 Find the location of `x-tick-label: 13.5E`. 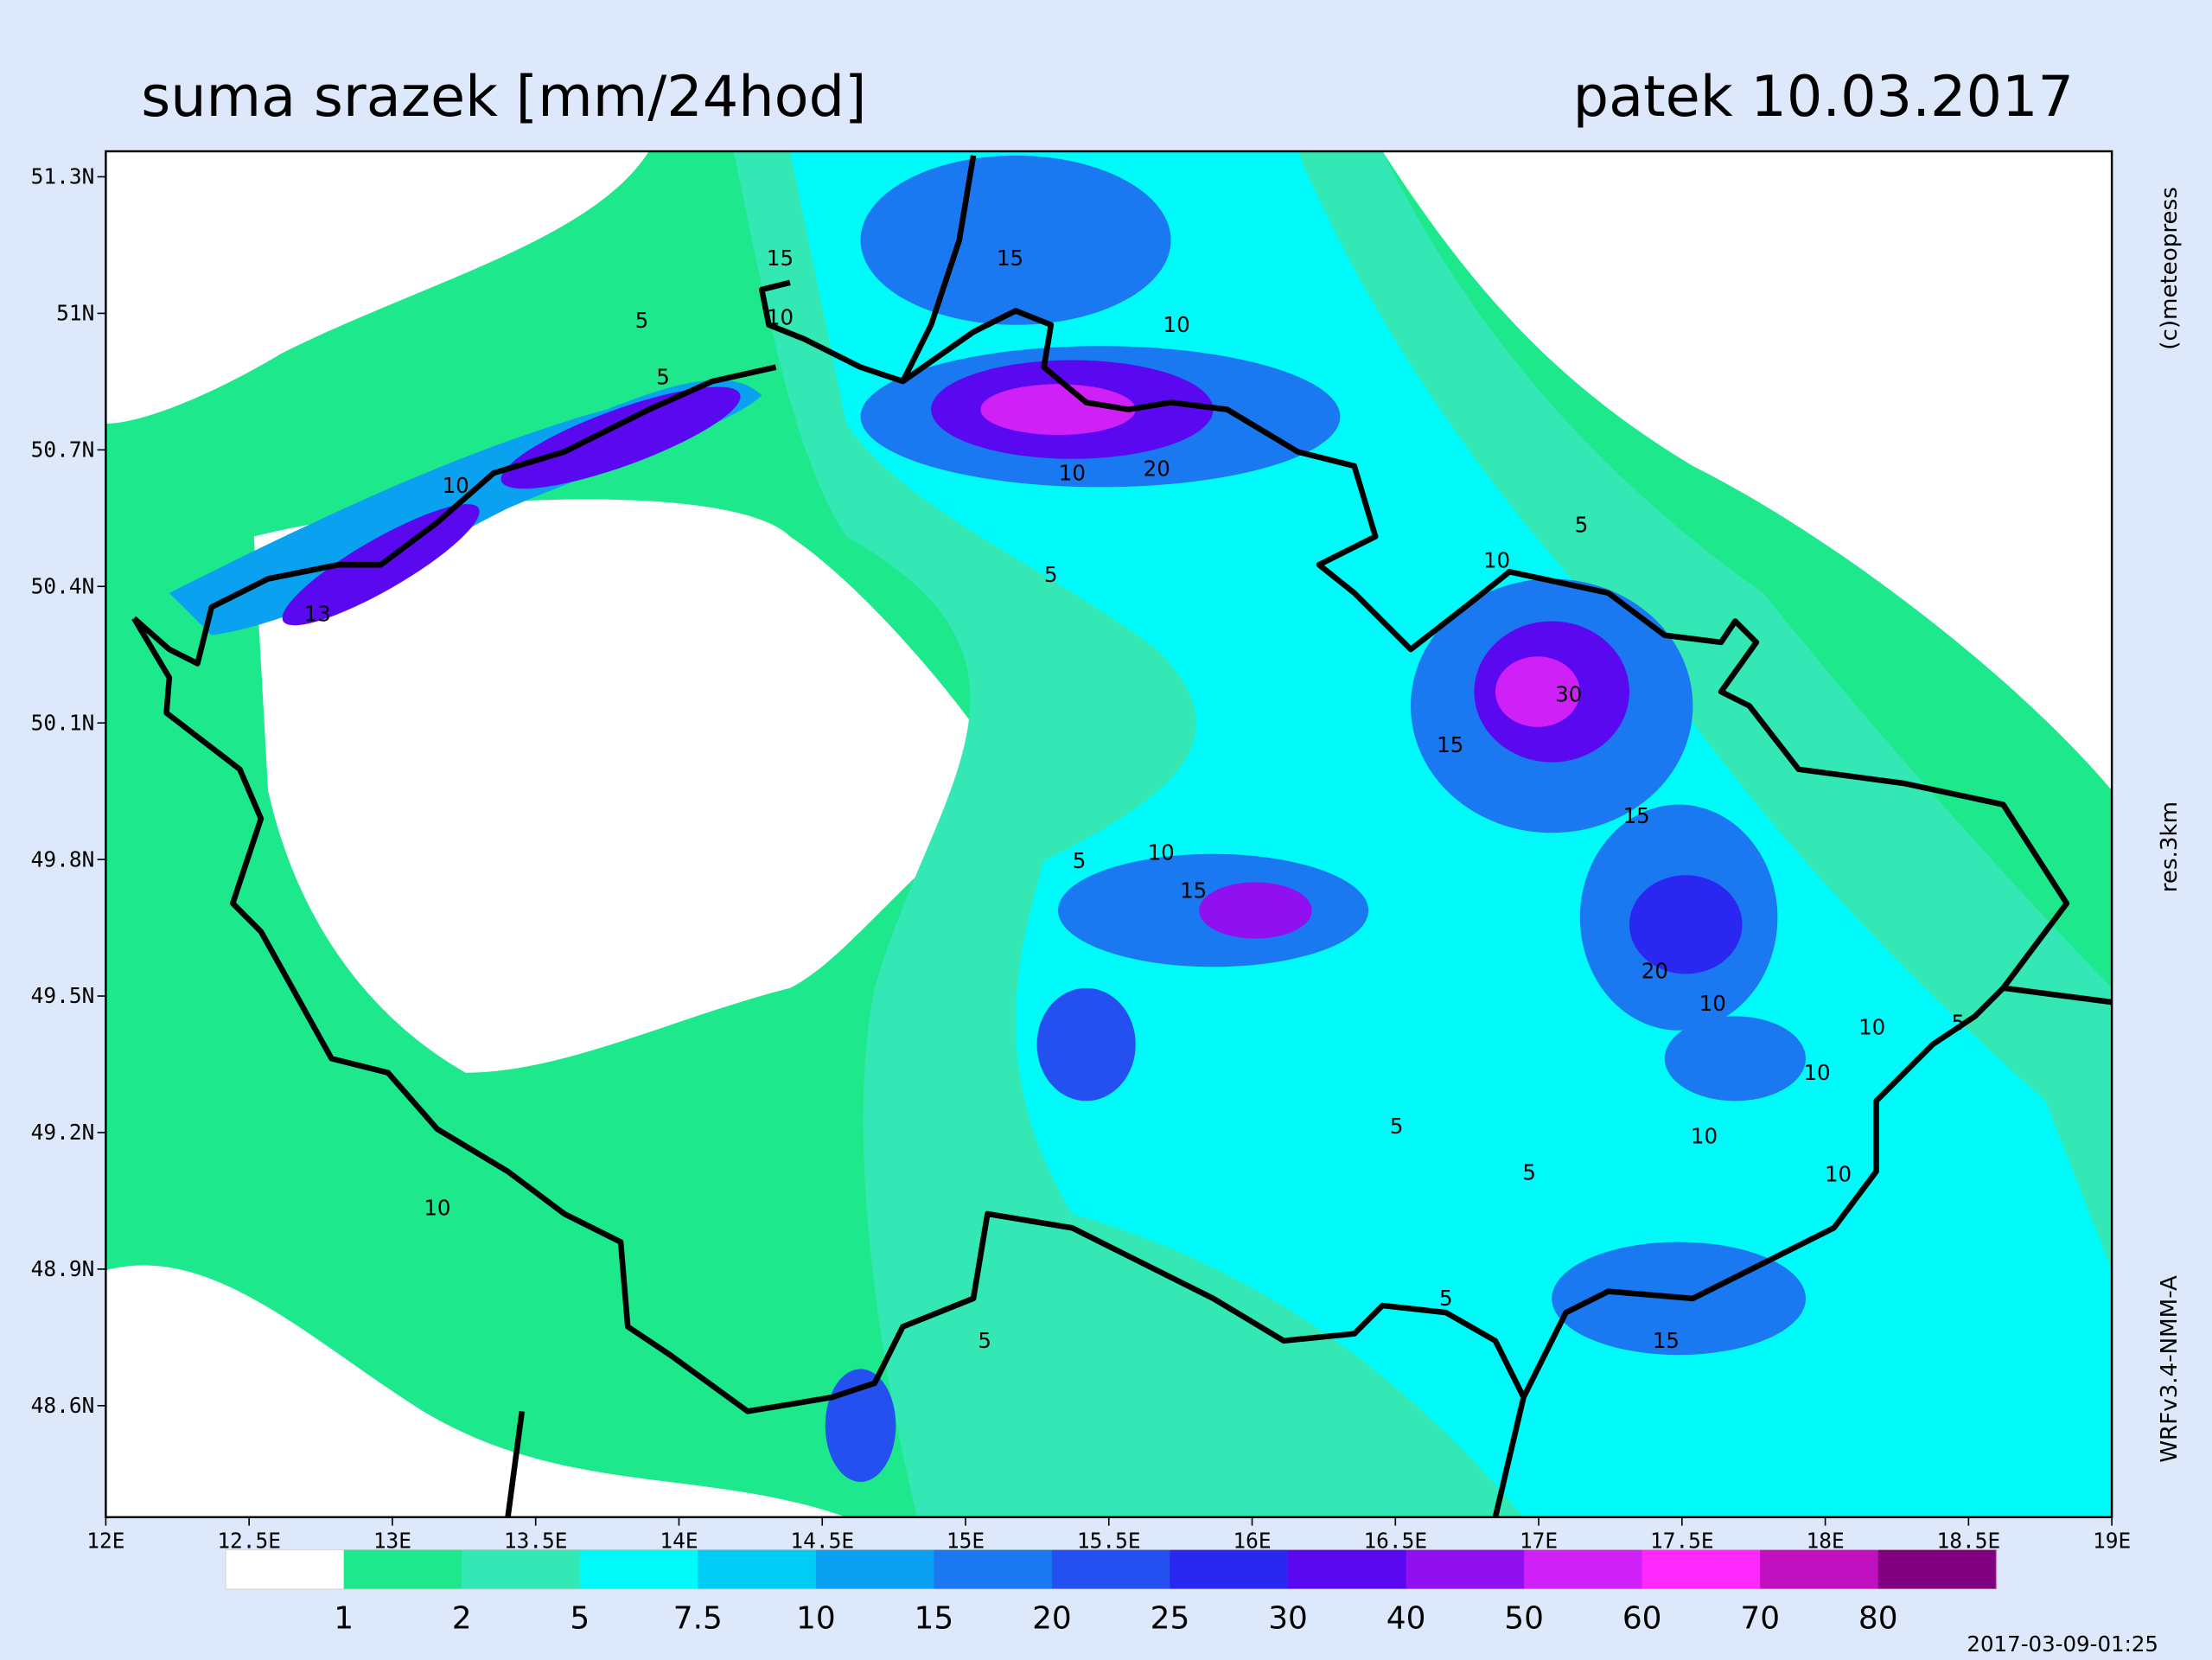

x-tick-label: 13.5E is located at coordinates (536, 1541).